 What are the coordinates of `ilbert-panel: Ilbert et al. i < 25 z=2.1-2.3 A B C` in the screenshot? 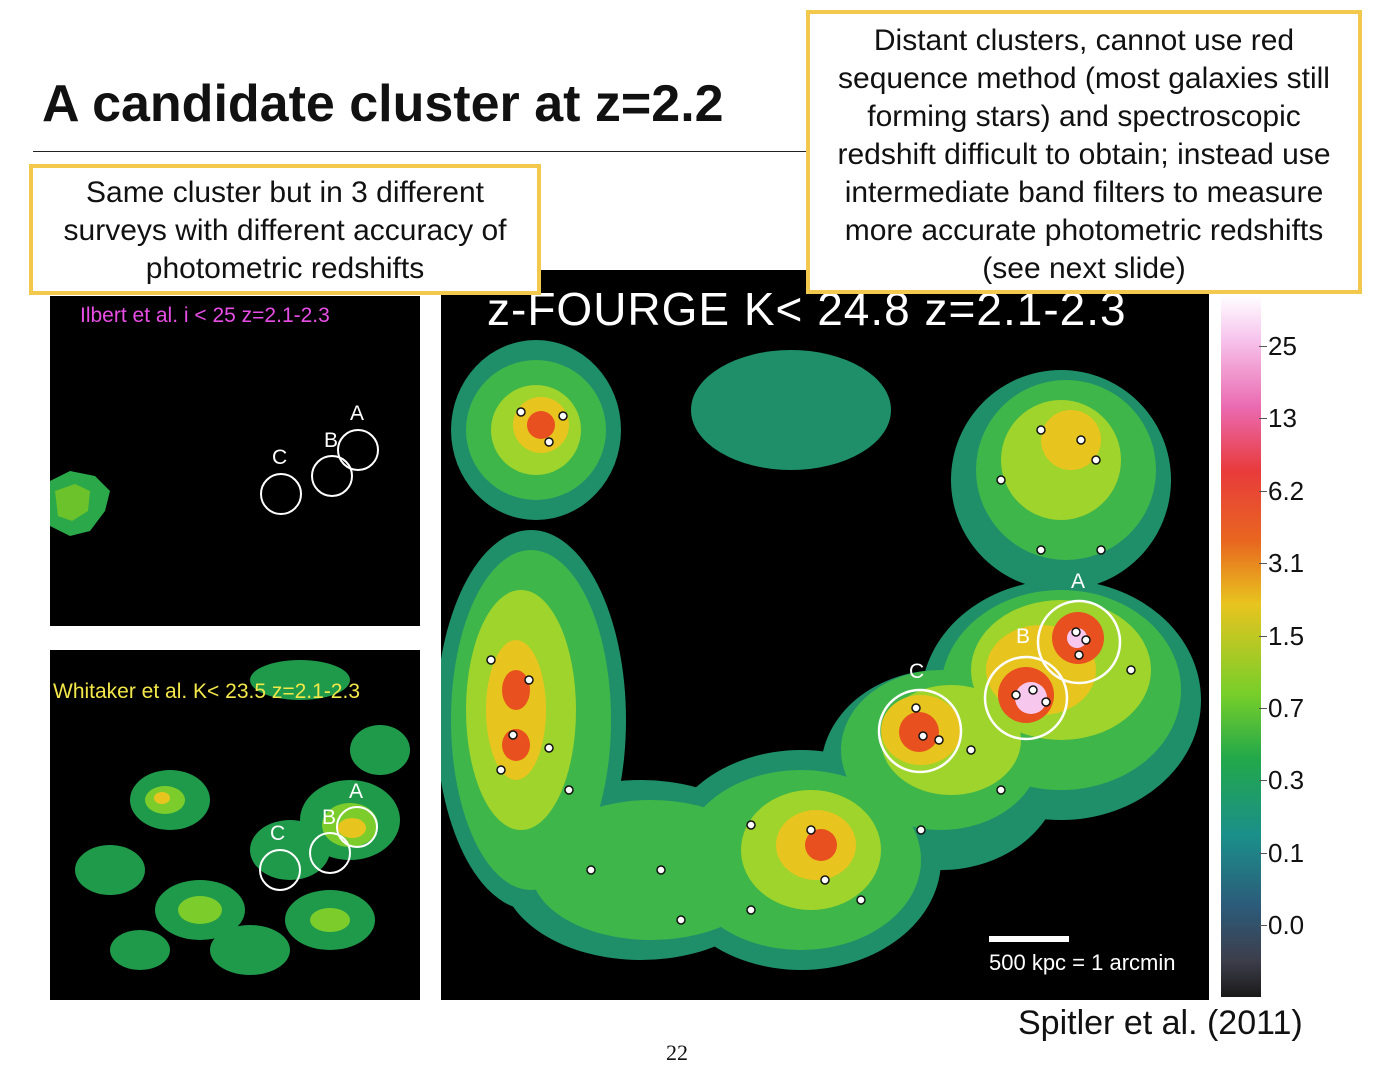 It's located at (235, 461).